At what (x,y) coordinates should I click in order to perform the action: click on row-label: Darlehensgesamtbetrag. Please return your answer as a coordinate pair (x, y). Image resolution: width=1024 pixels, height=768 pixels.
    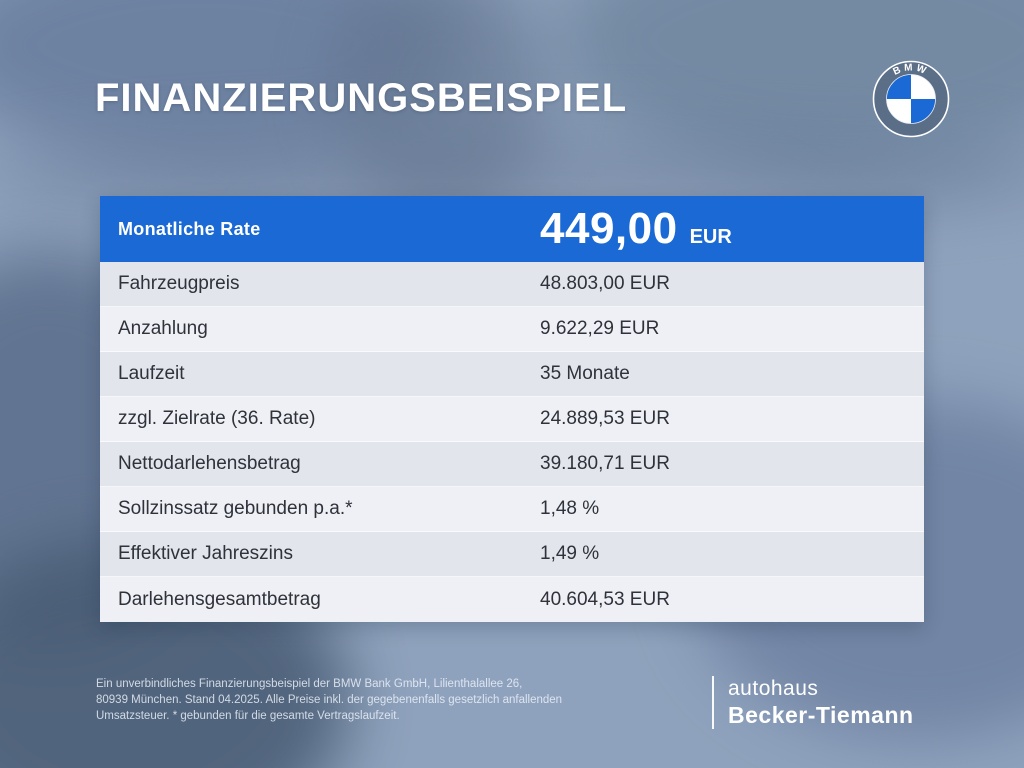
    Looking at the image, I should click on (219, 599).